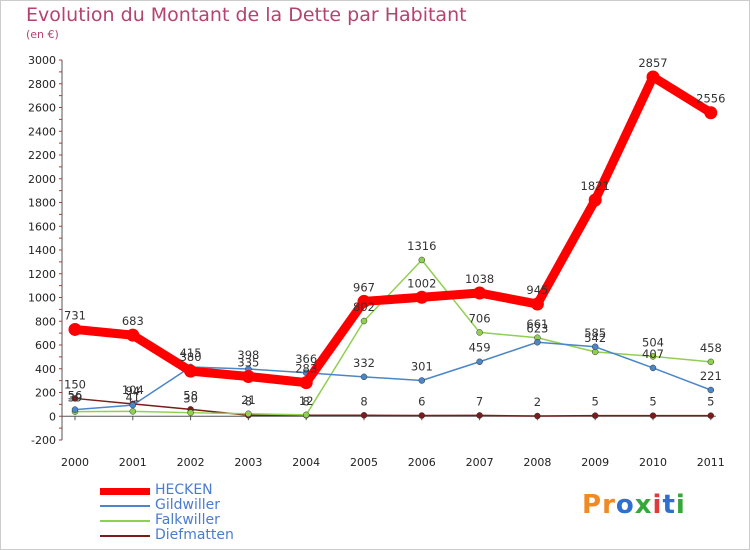 The image size is (750, 550). What do you see at coordinates (248, 355) in the screenshot?
I see `data-label-gildwiller: 398` at bounding box center [248, 355].